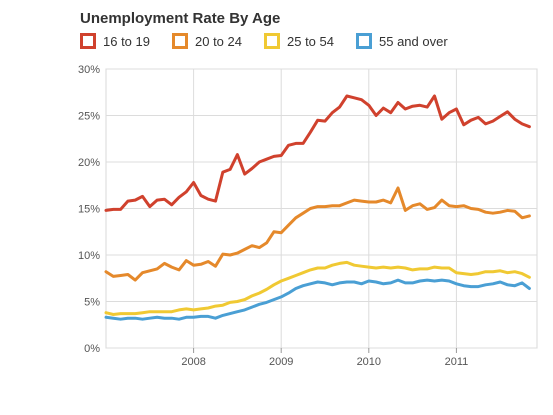 This screenshot has width=553, height=415. What do you see at coordinates (324, 362) in the screenshot?
I see `x-axis: 2008 2009 2010 2011` at bounding box center [324, 362].